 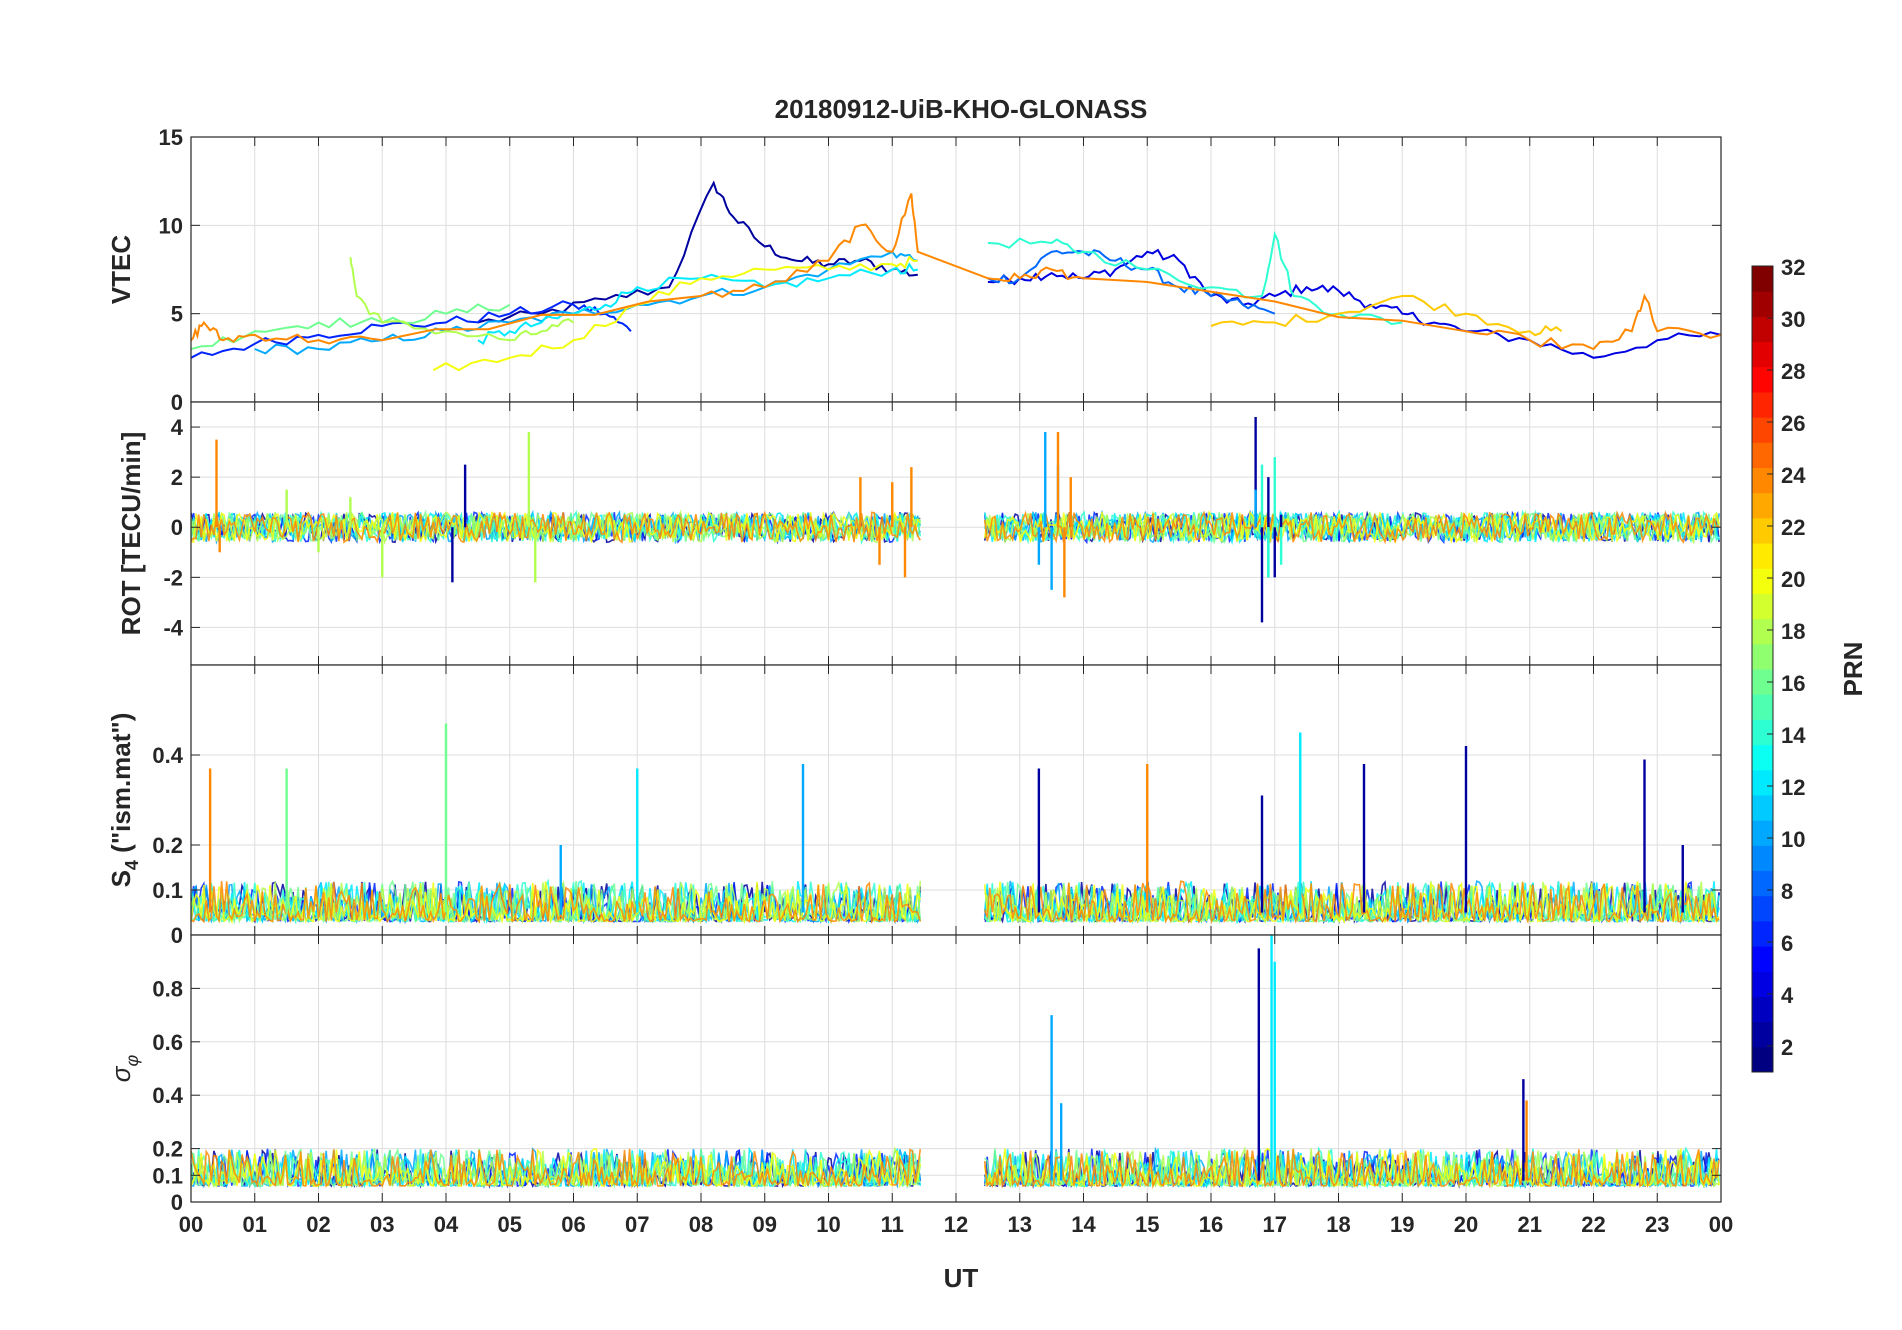 What do you see at coordinates (1147, 1224) in the screenshot?
I see `x-tick-label: 15` at bounding box center [1147, 1224].